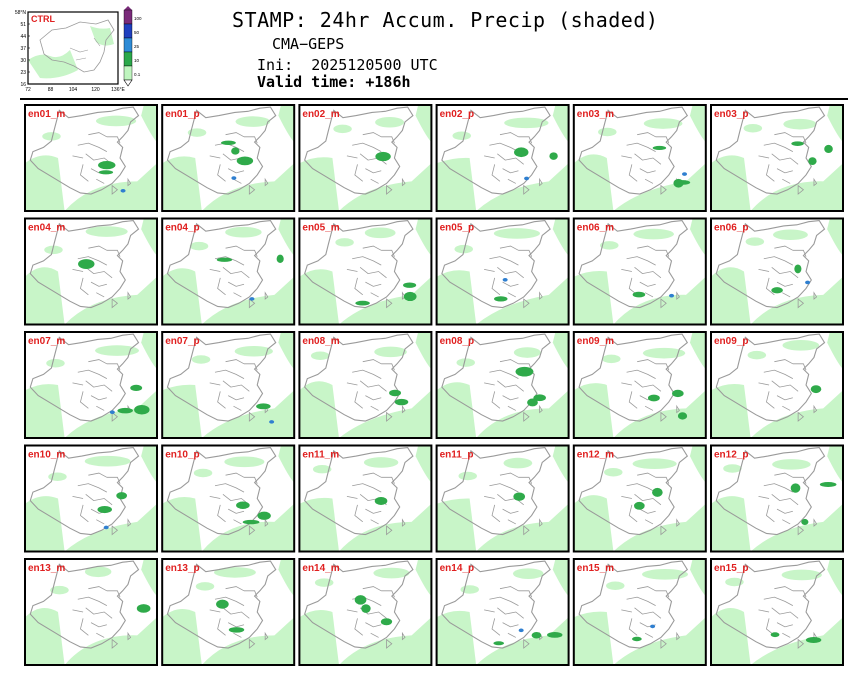 This screenshot has height=678, width=859. Describe the element at coordinates (128, 83) in the screenshot. I see `colorbar-bottom-arrow` at that location.